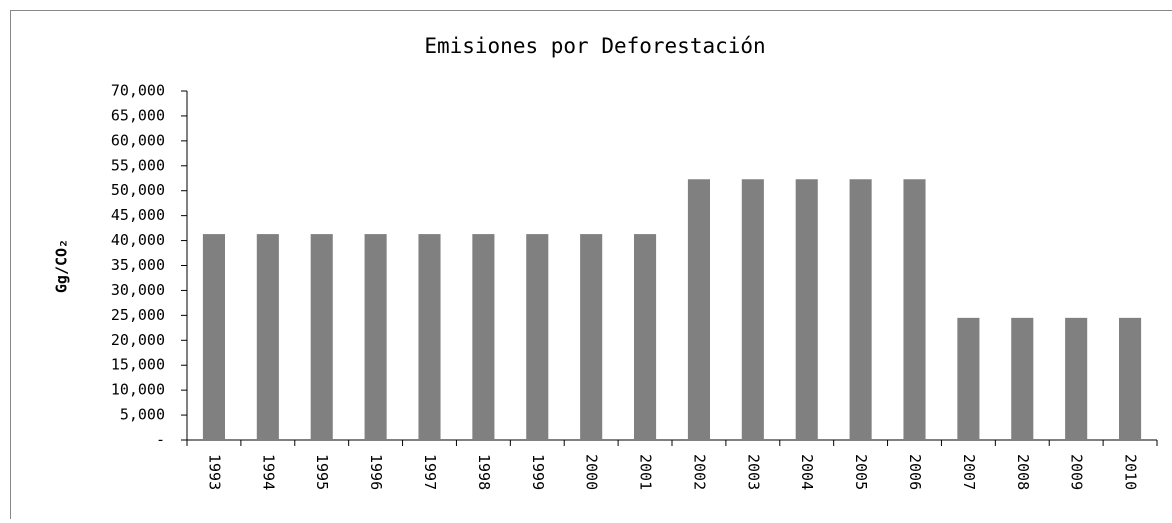  What do you see at coordinates (430, 472) in the screenshot?
I see `x-tick-label: 1997` at bounding box center [430, 472].